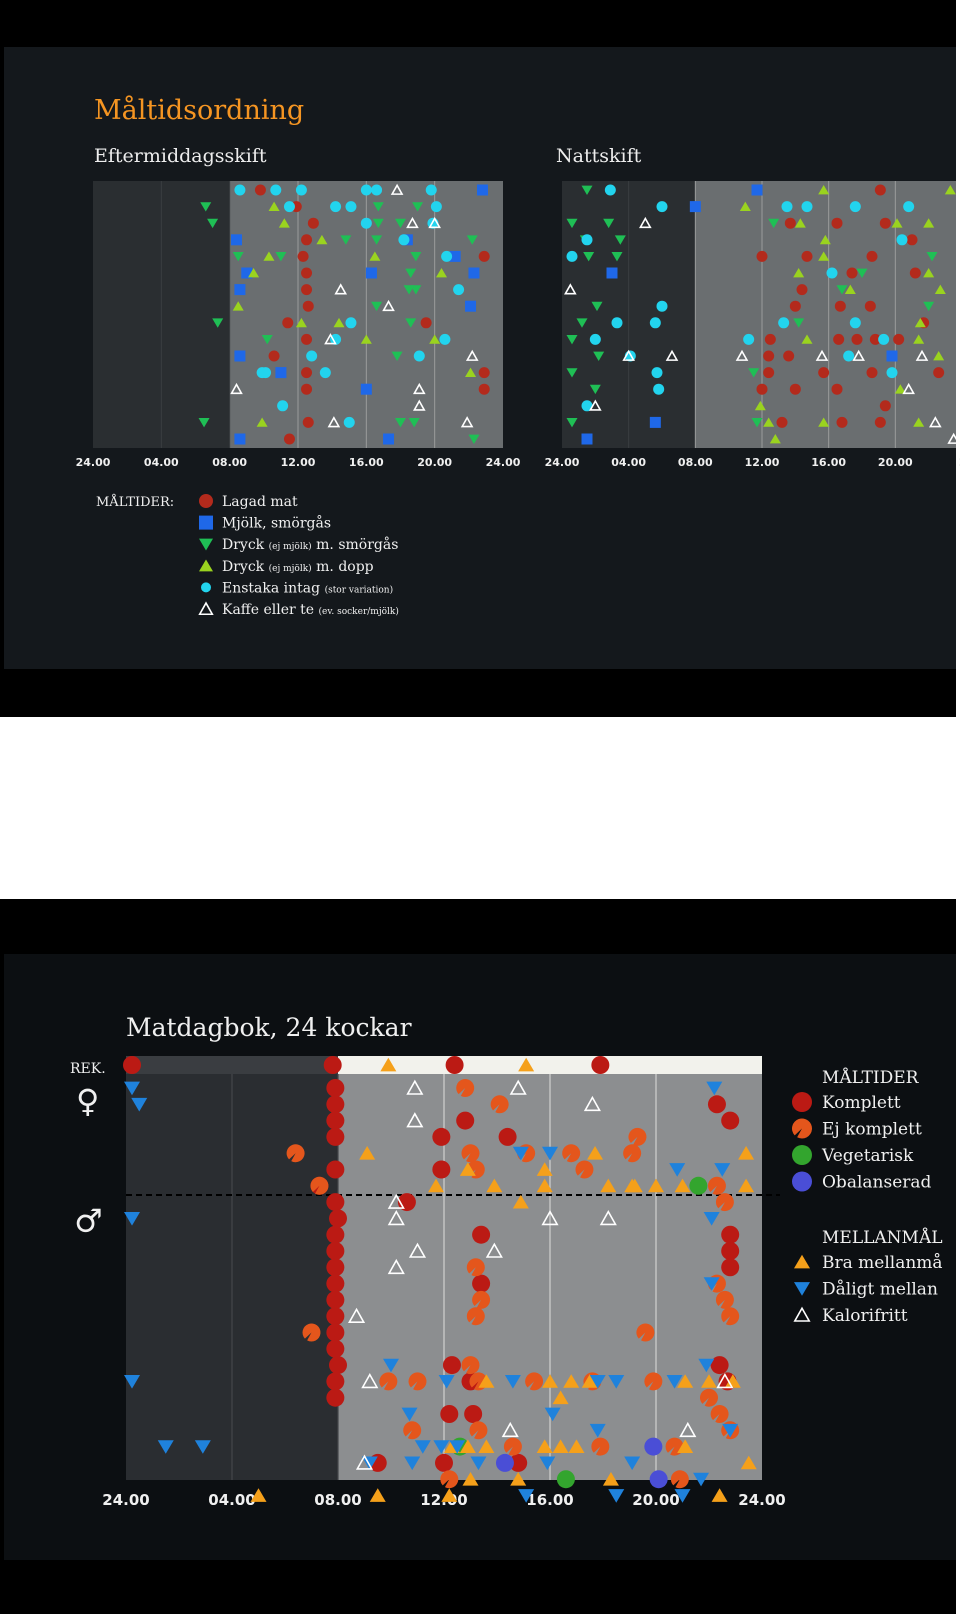 The width and height of the screenshot is (960, 1614). Describe the element at coordinates (135, 502) in the screenshot. I see `legend-heading: MÅLTIDER:` at that location.